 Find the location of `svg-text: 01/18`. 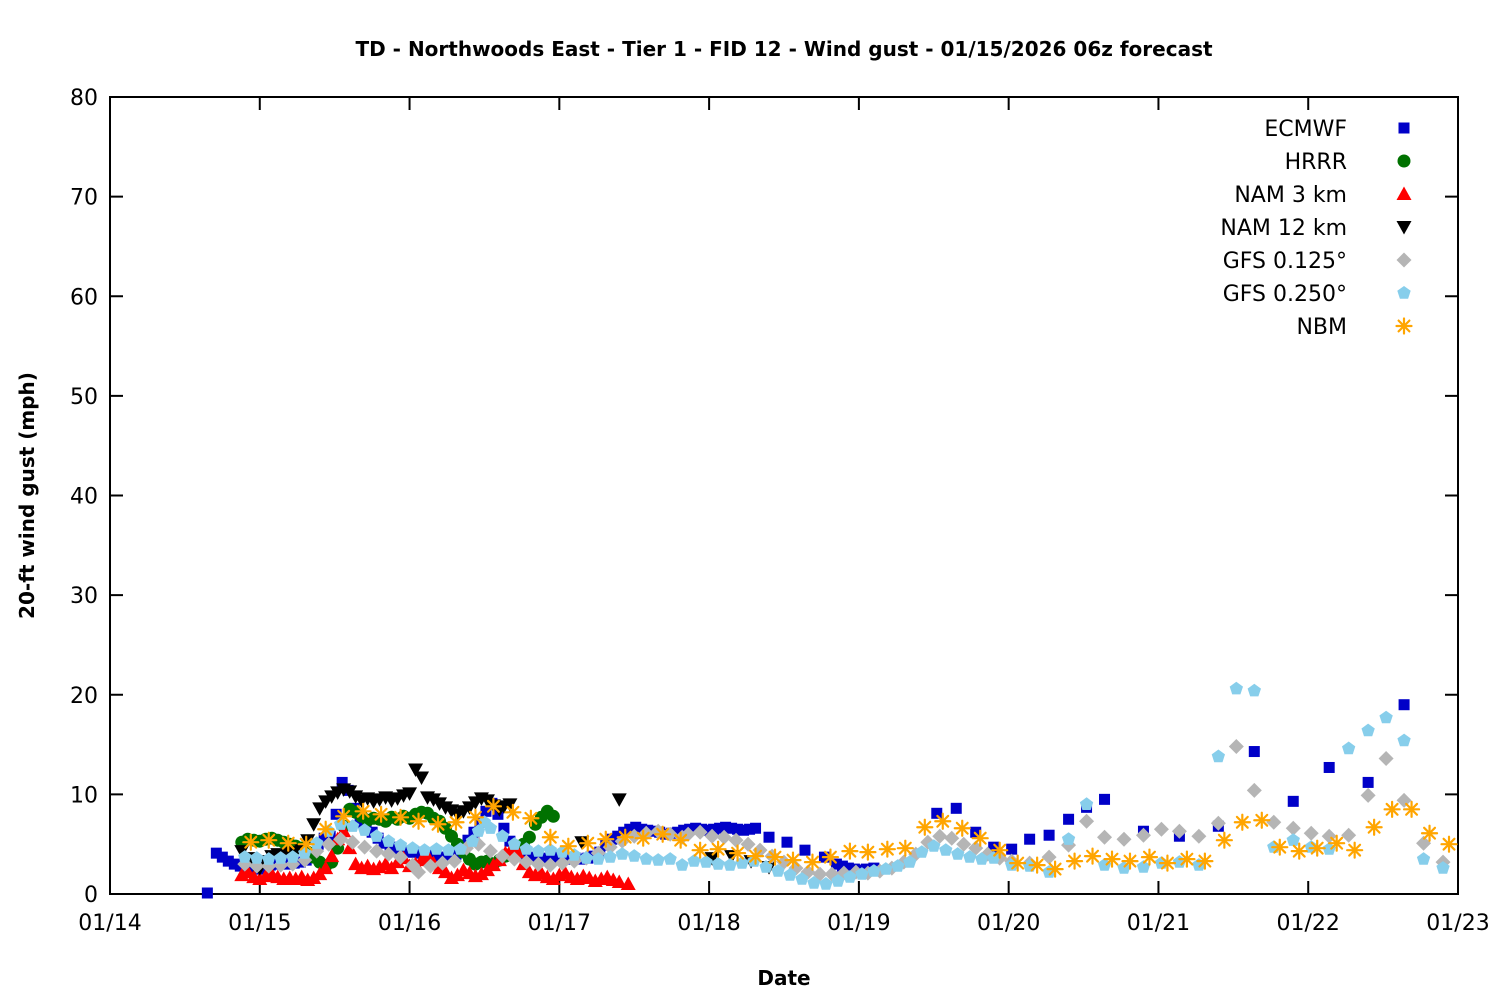

svg-text: 01/18 is located at coordinates (708, 923).